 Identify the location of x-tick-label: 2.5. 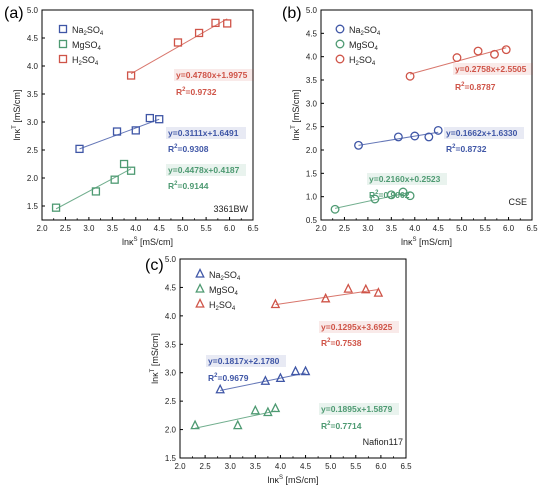
(206, 466).